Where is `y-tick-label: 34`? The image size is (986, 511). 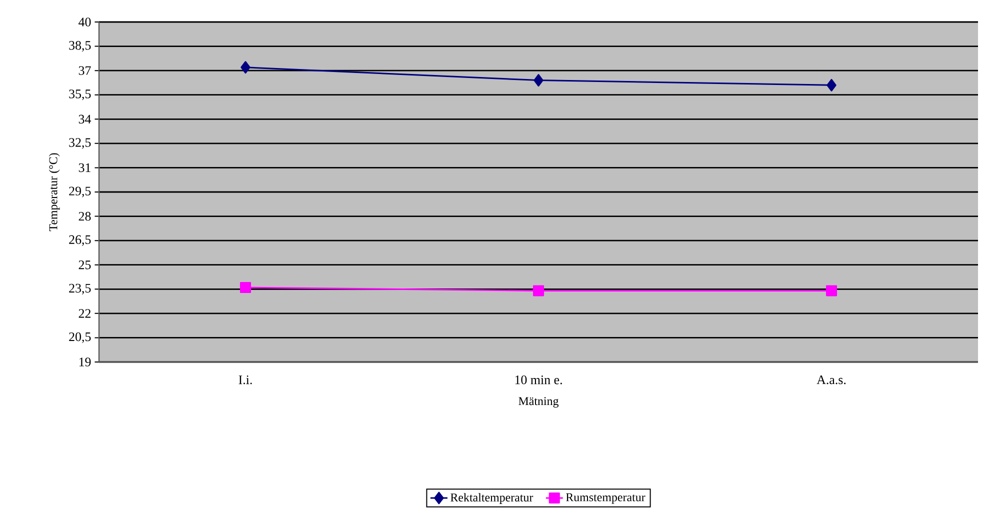 y-tick-label: 34 is located at coordinates (85, 119).